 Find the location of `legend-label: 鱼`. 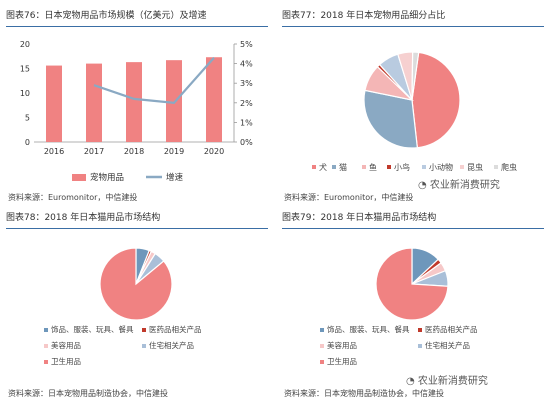

legend-label: 鱼 is located at coordinates (373, 167).